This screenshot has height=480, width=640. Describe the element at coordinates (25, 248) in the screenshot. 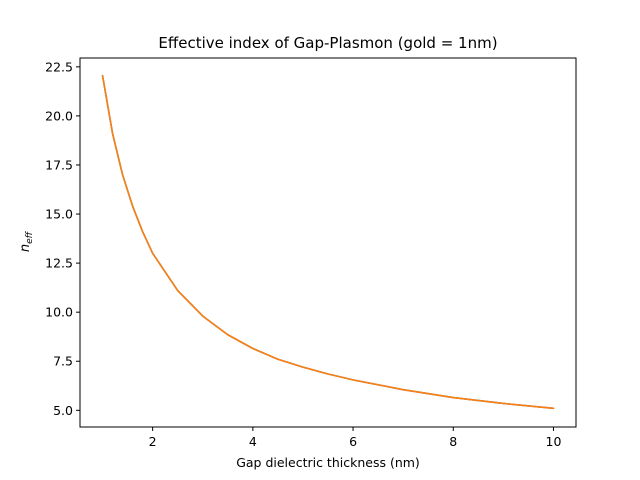

I see `y-axis-label-main: n` at that location.